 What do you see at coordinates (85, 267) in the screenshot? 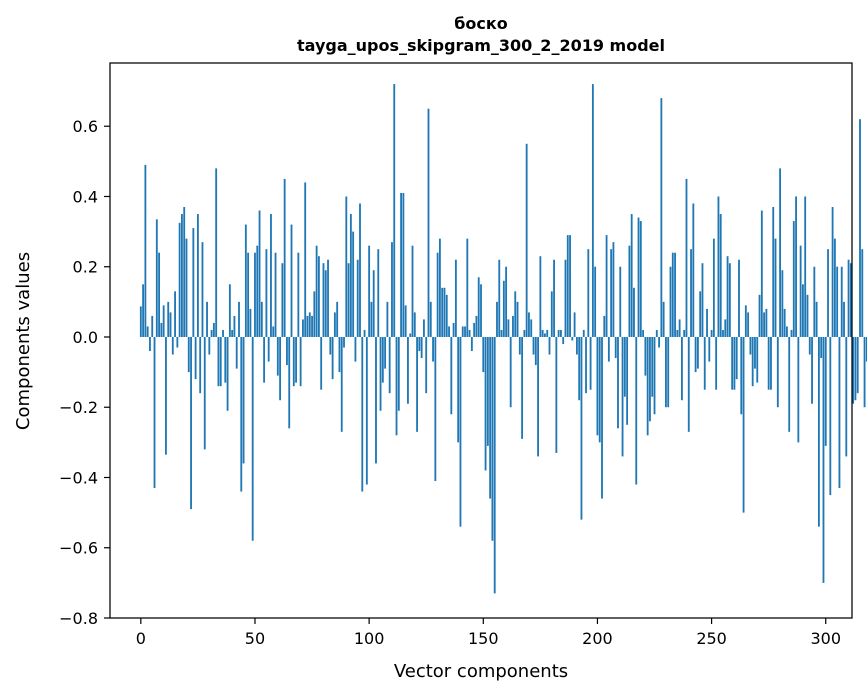
I see `y-tick-label: 0.2` at bounding box center [85, 267].